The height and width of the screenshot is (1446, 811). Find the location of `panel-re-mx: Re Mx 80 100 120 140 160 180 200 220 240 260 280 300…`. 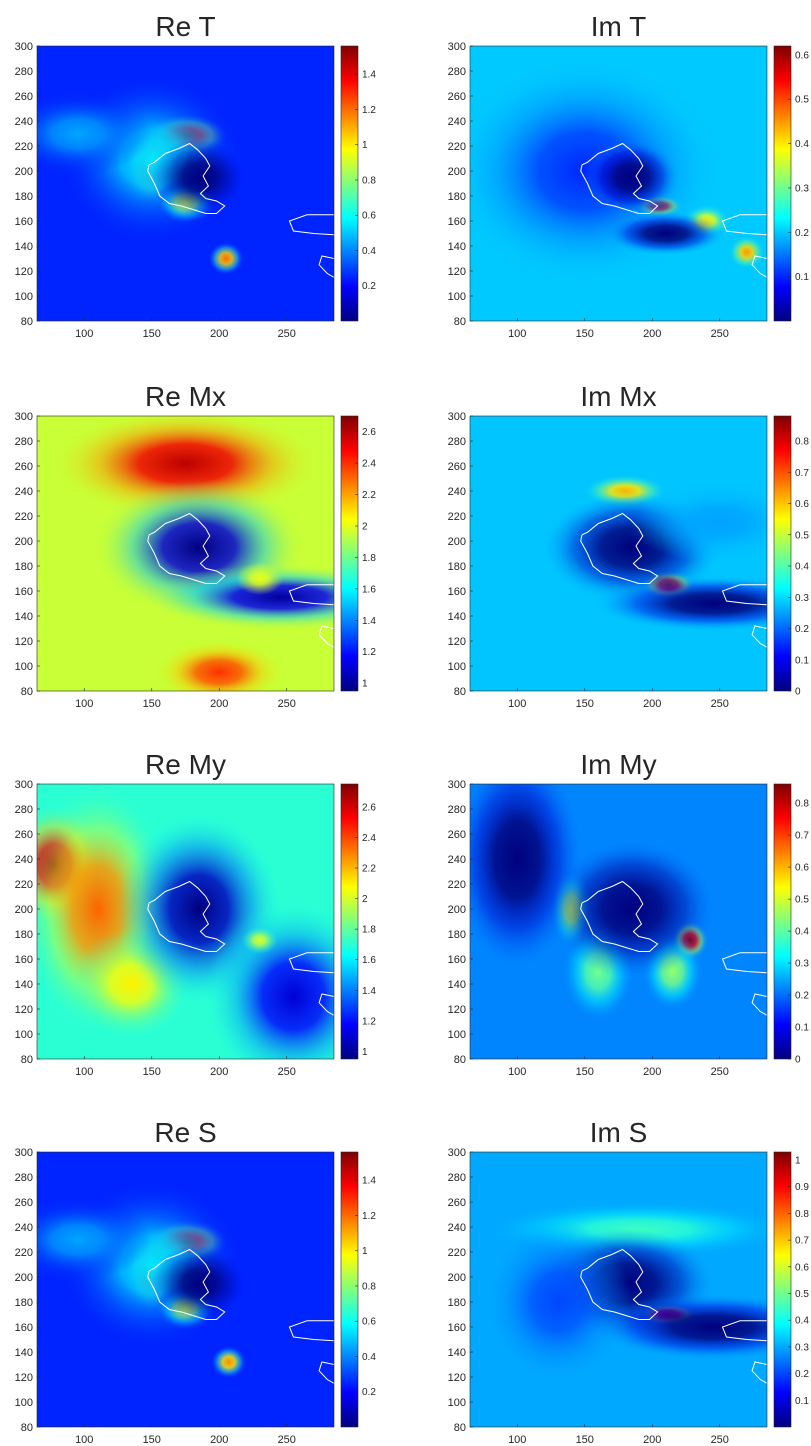

panel-re-mx: Re Mx 80 100 120 140 160 180 200 220 240 260 280 300… is located at coordinates (196, 545).